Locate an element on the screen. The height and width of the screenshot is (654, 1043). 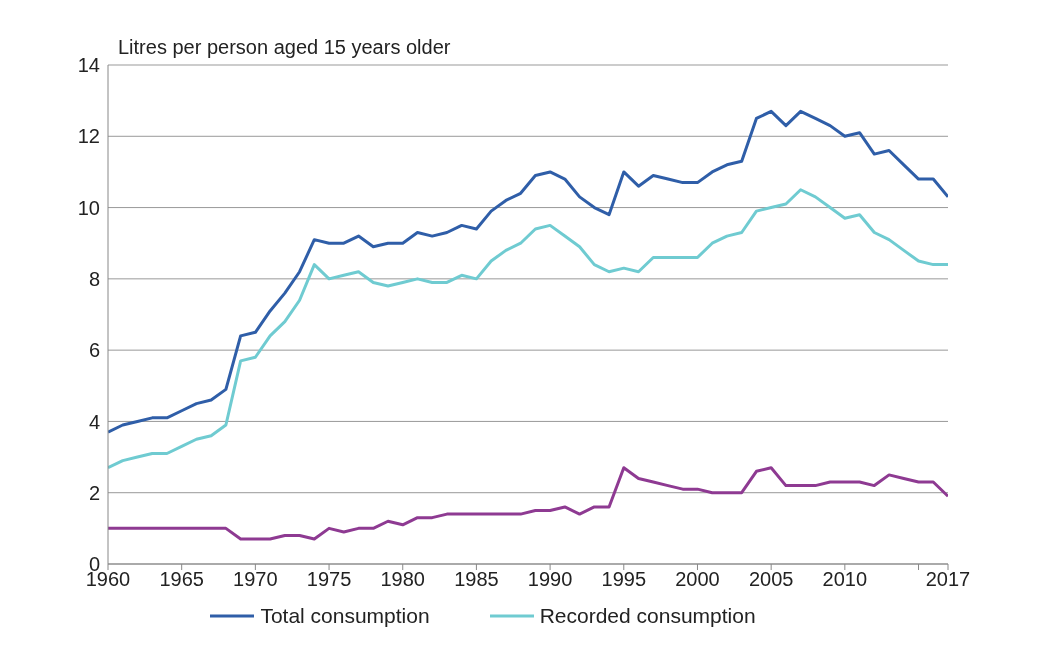
y-axis-title: Litres per person aged 15 years older is located at coordinates (284, 47).